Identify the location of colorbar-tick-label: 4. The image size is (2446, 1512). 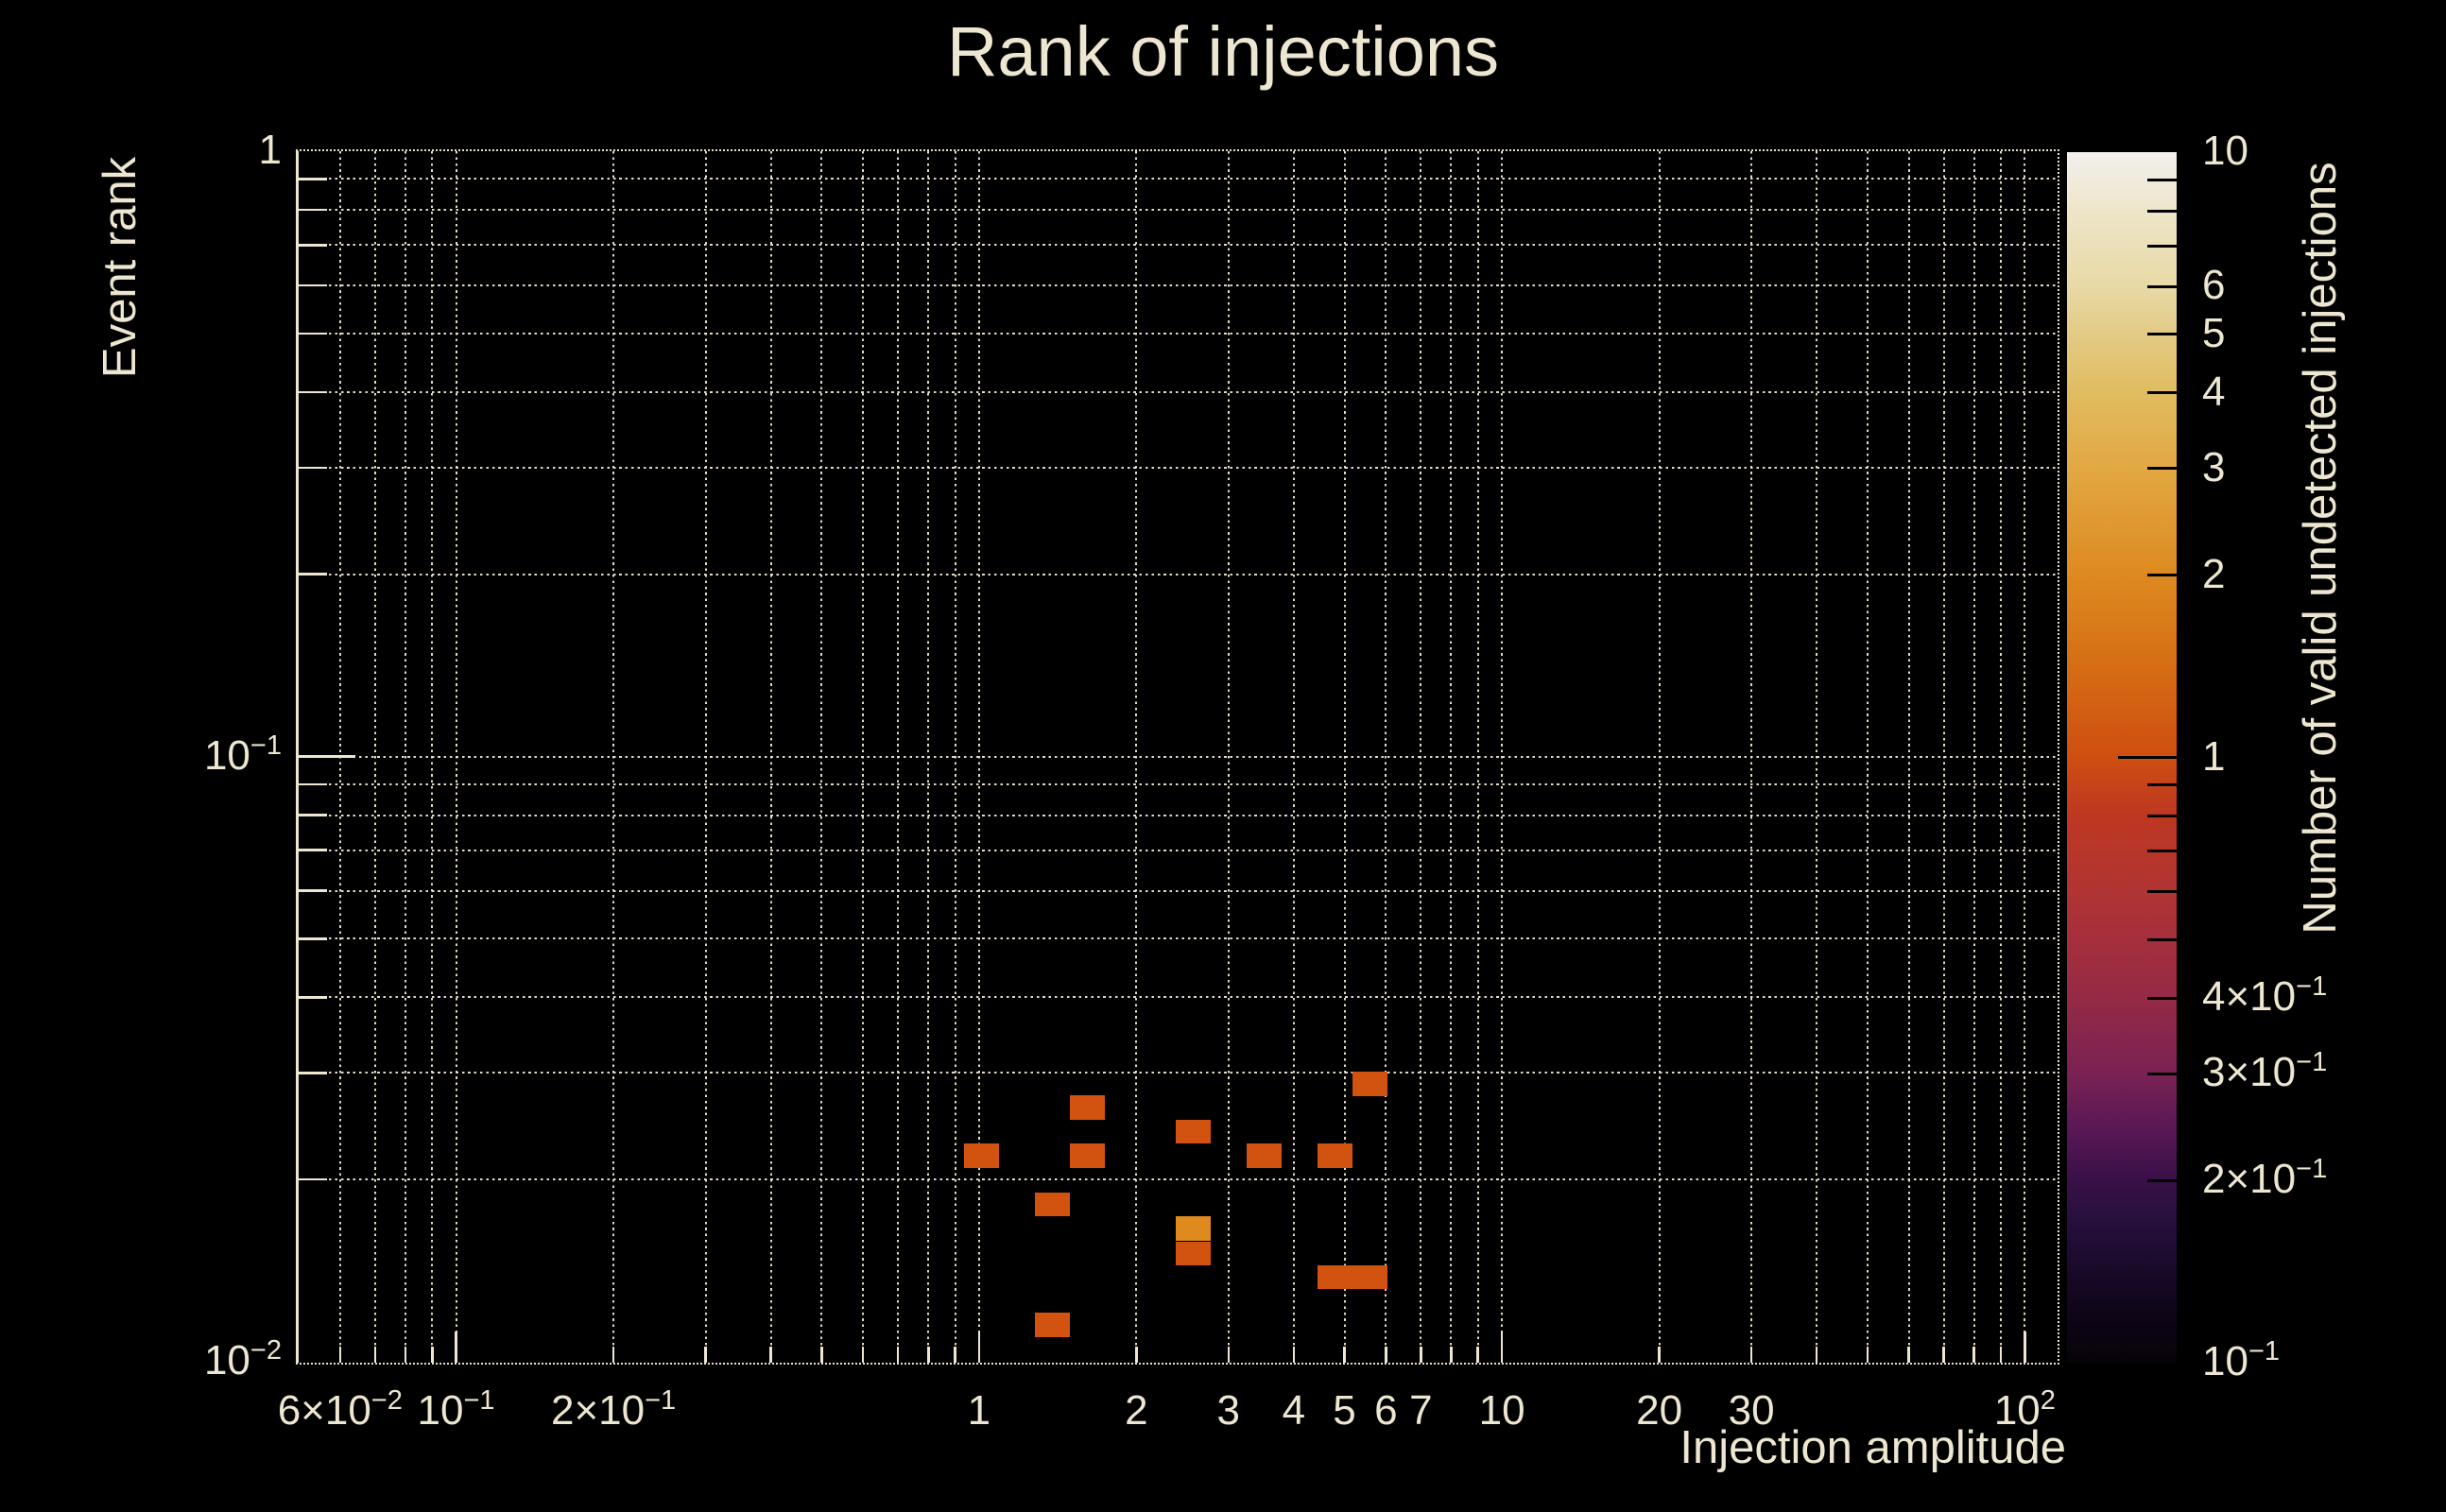
(2214, 391).